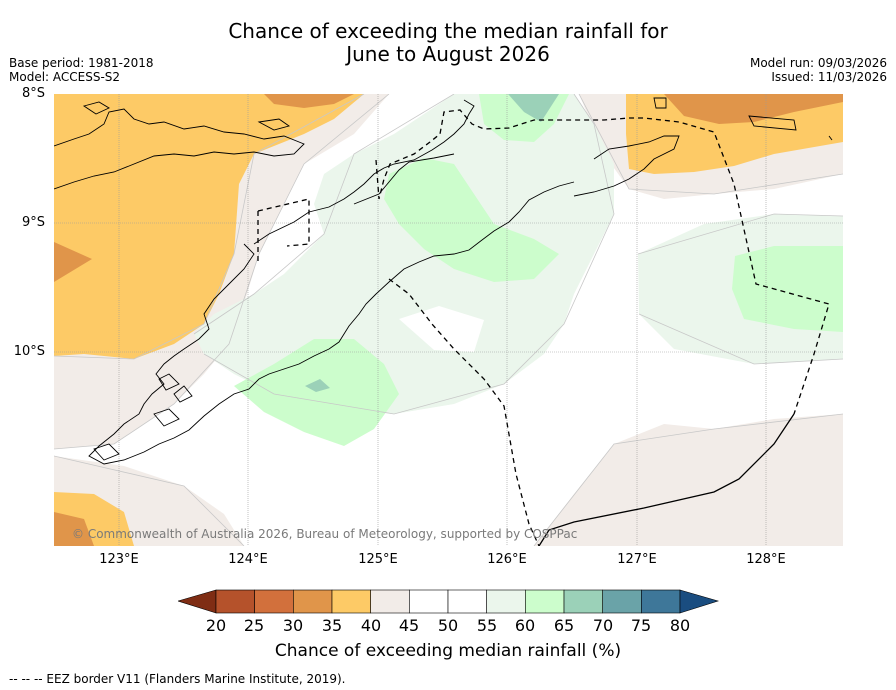  I want to click on zone-30-35-northeast, so click(753, 109).